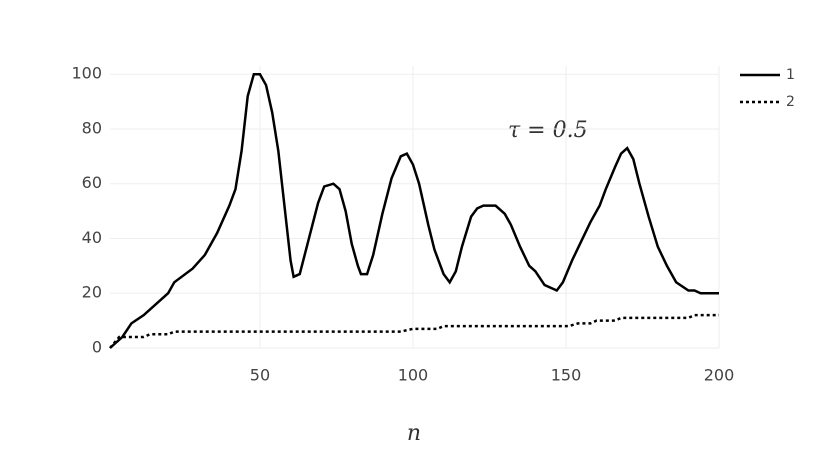 This screenshot has height=471, width=830. What do you see at coordinates (413, 375) in the screenshot?
I see `x-tick-label: 100` at bounding box center [413, 375].